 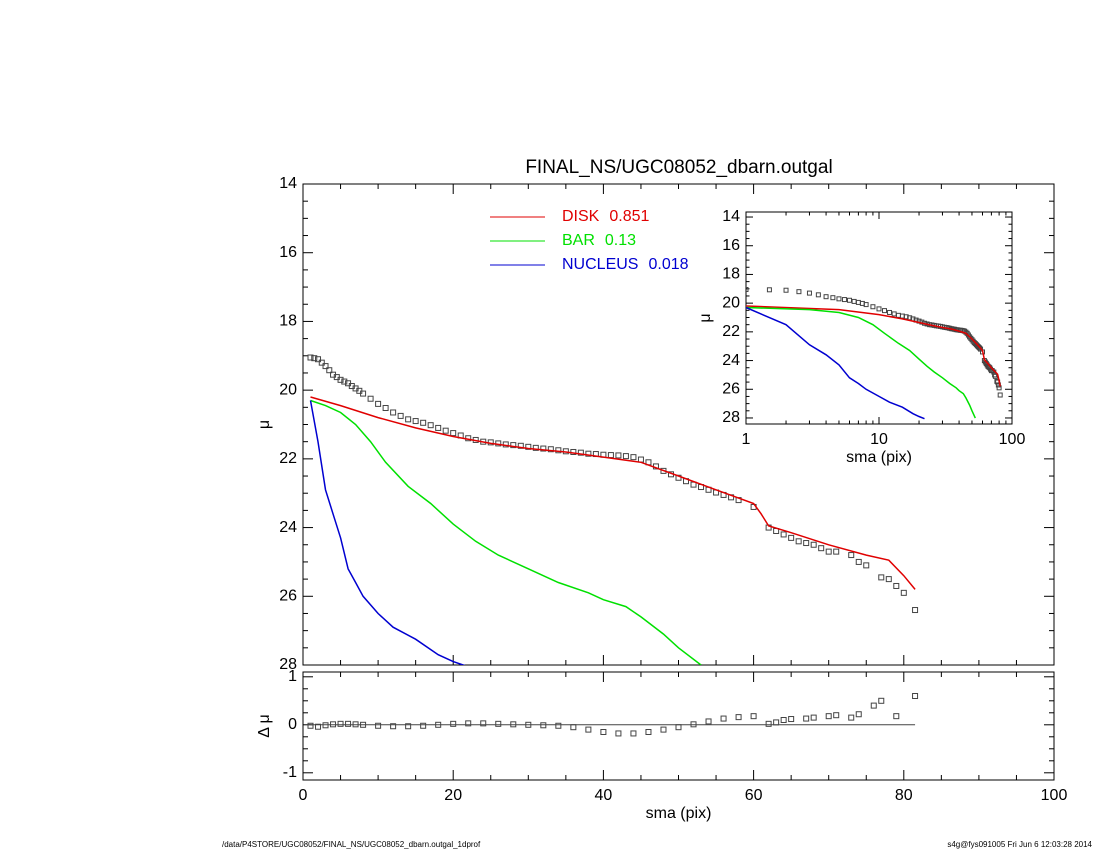 I want to click on x-tick-label: 1, so click(x=746, y=439).